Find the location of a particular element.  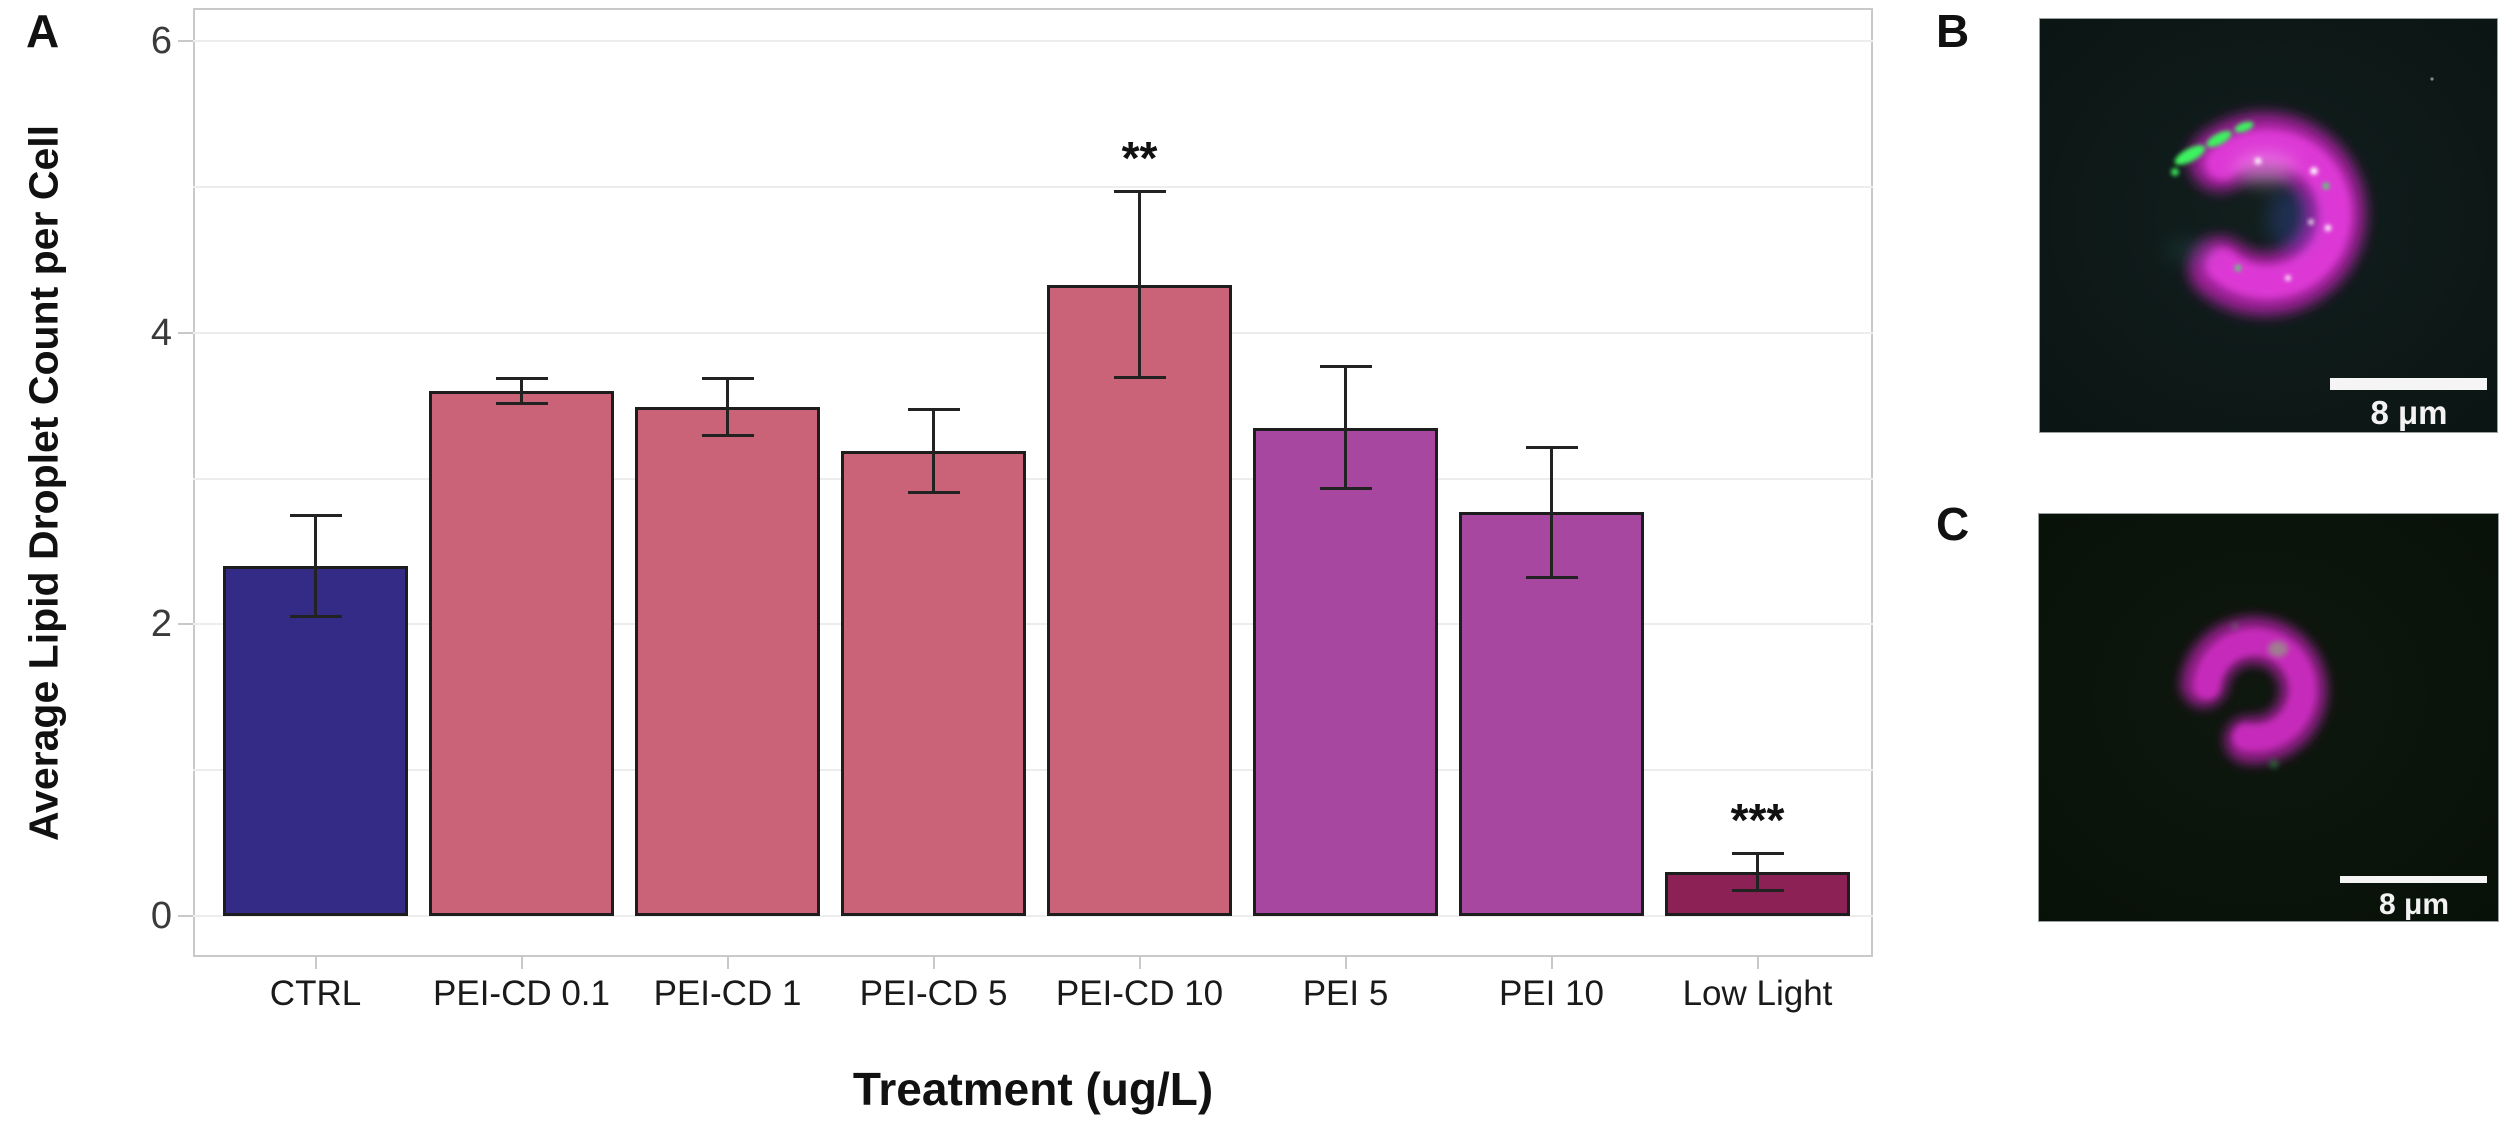

gridline-y2 is located at coordinates (1033, 624).